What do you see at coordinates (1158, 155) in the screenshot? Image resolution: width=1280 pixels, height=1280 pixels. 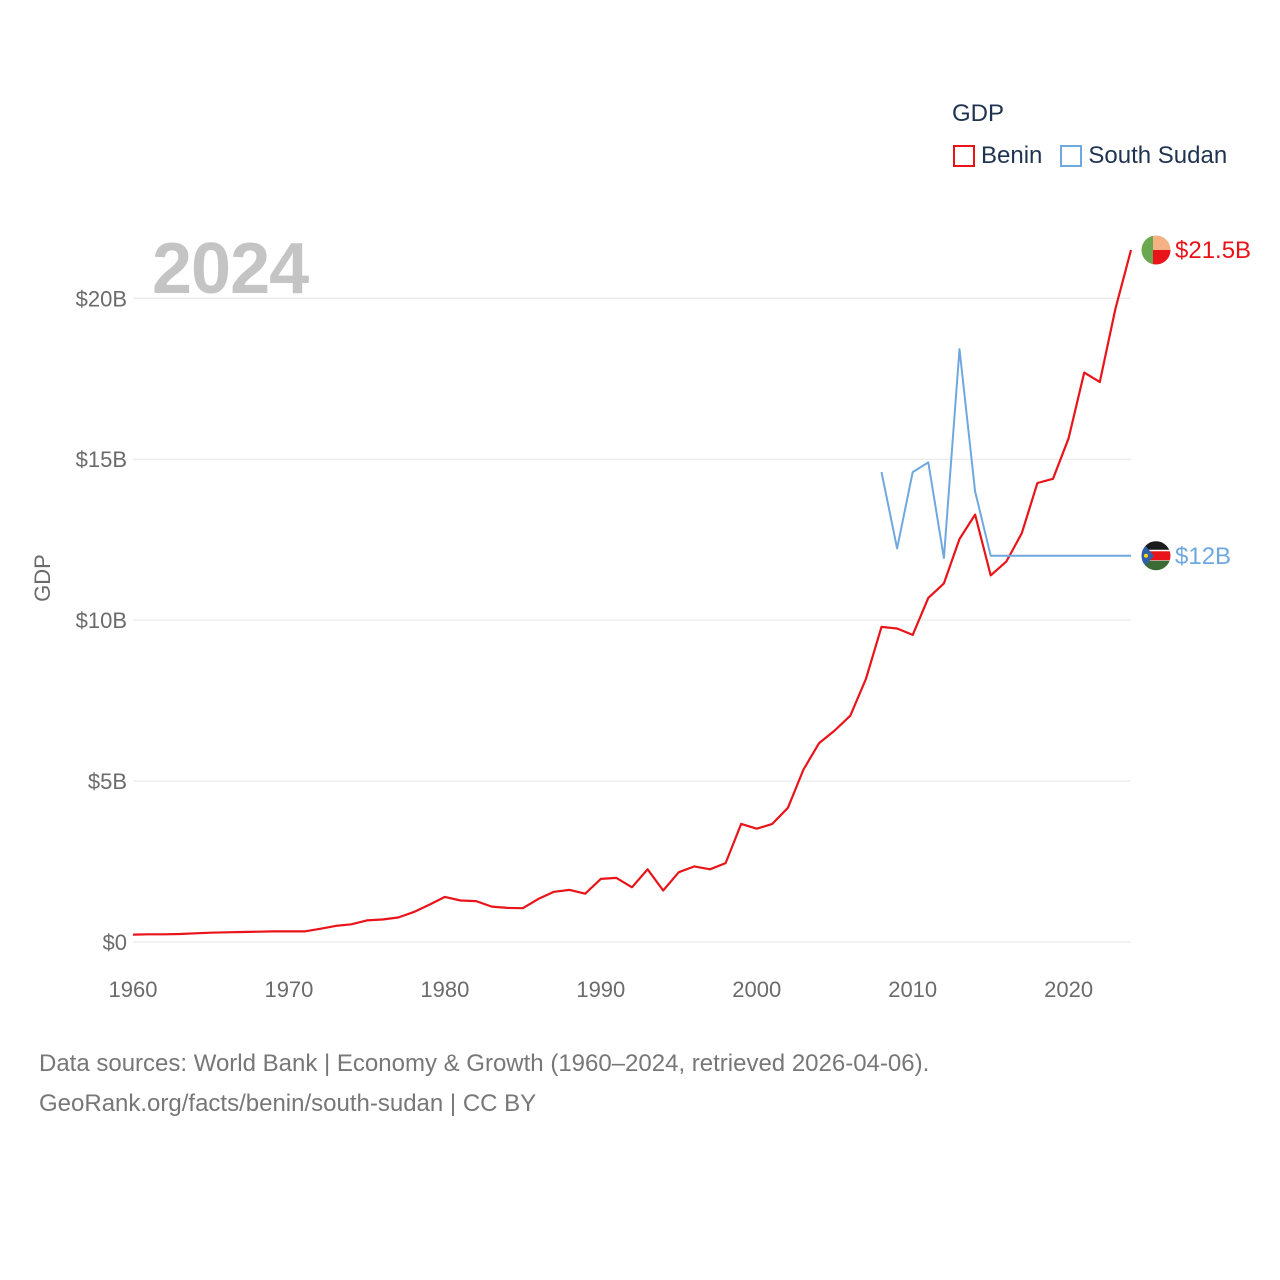 I see `legend-label-south-sudan: South Sudan` at bounding box center [1158, 155].